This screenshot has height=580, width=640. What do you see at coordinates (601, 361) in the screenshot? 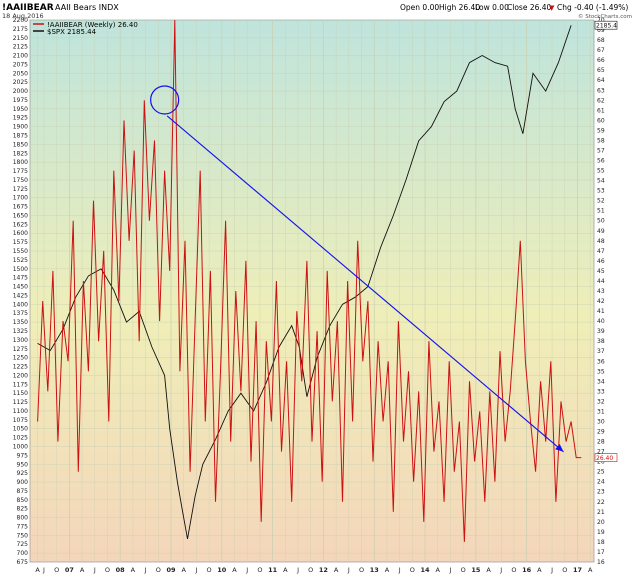
I see `right-axis-tick-label: 36` at bounding box center [601, 361].